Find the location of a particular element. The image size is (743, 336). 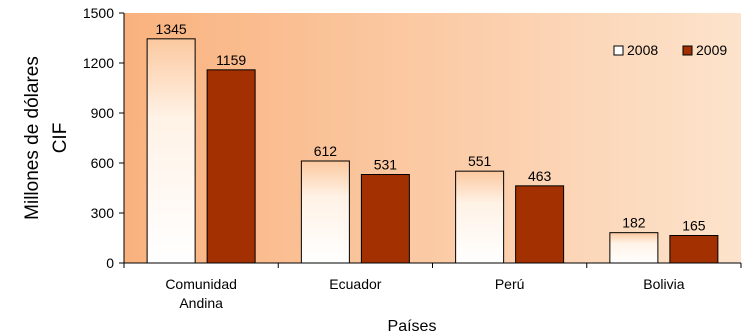

legend-swatch-2008 is located at coordinates (618, 50).